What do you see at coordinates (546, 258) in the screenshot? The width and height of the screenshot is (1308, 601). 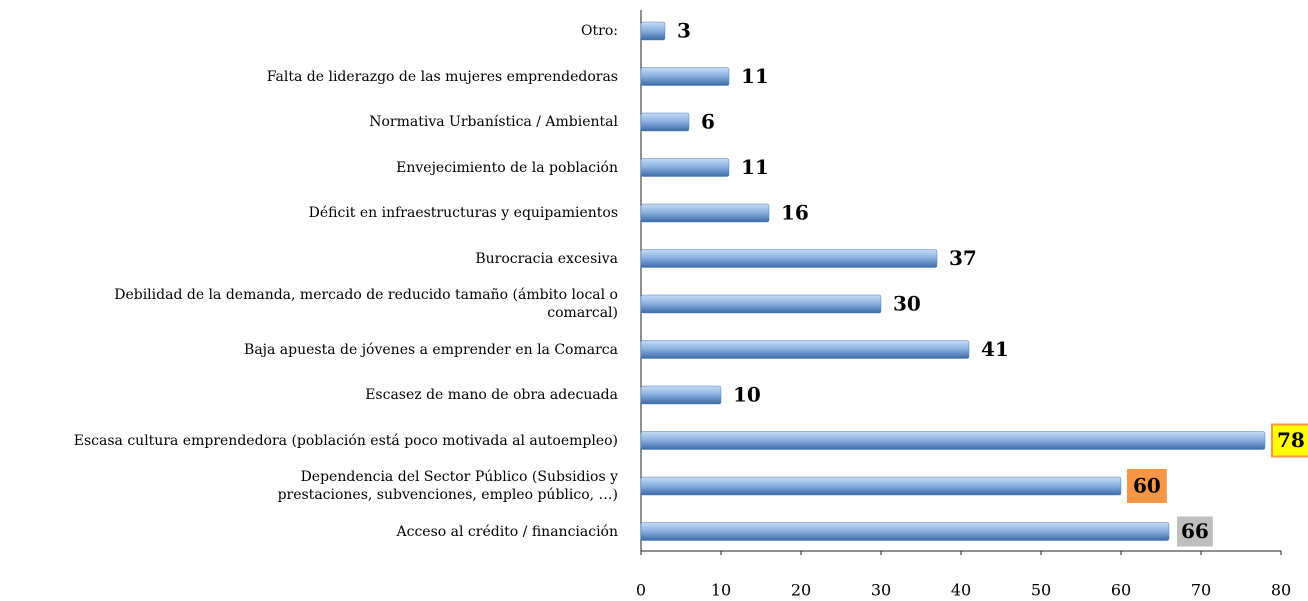 I see `category-label: Burocracia excesiva` at bounding box center [546, 258].